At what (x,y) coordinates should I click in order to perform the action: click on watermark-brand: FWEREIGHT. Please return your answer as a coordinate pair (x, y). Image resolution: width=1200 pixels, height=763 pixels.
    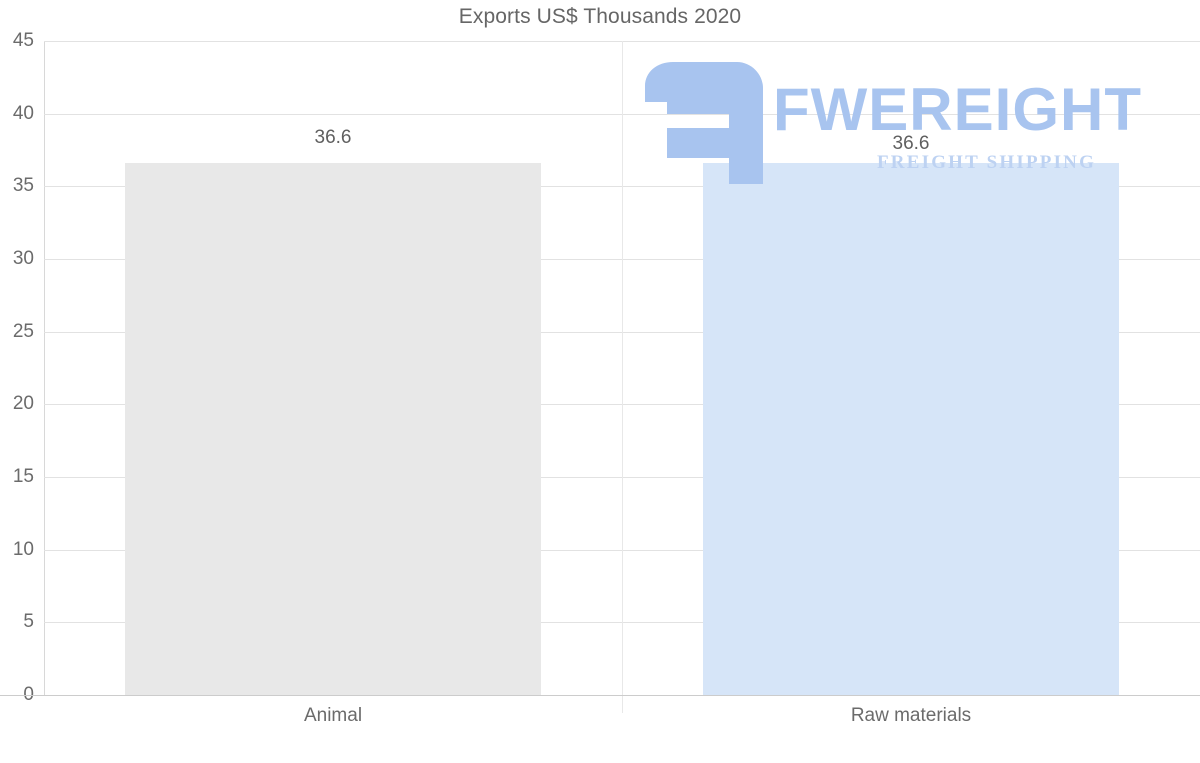
    Looking at the image, I should click on (957, 109).